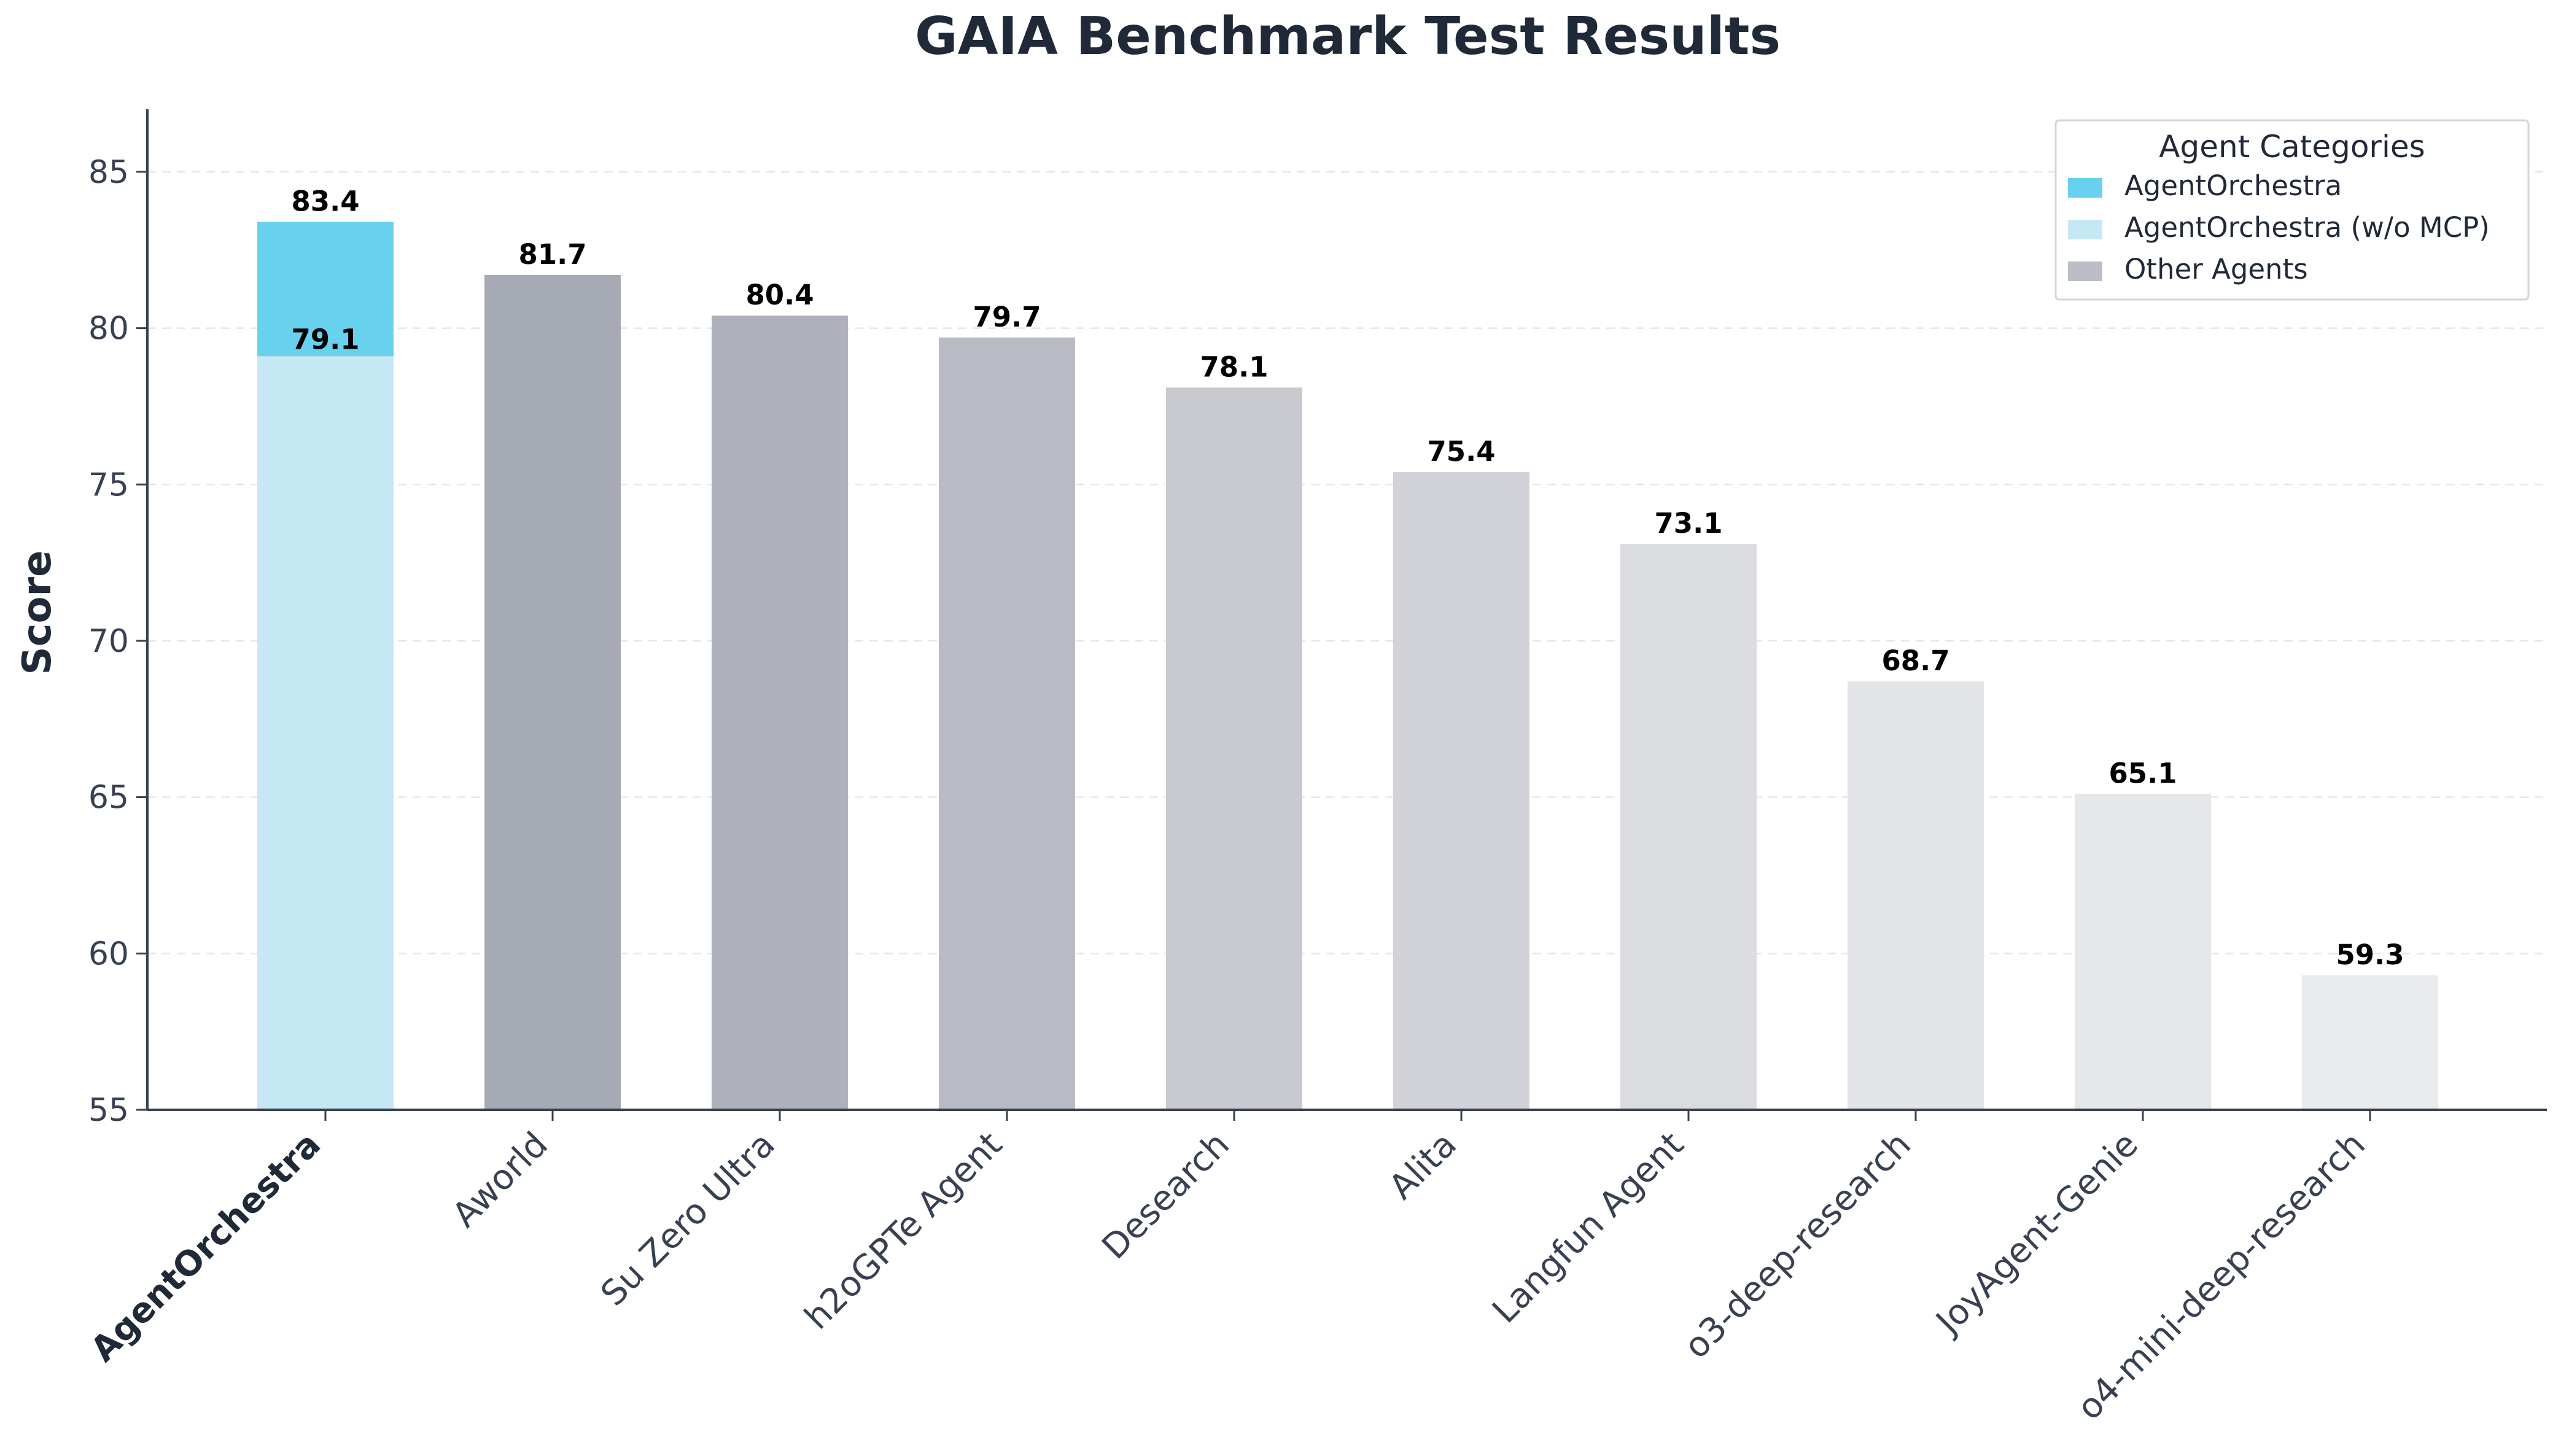  What do you see at coordinates (206, 1247) in the screenshot?
I see `x-tick-label: AgentOrchestra` at bounding box center [206, 1247].